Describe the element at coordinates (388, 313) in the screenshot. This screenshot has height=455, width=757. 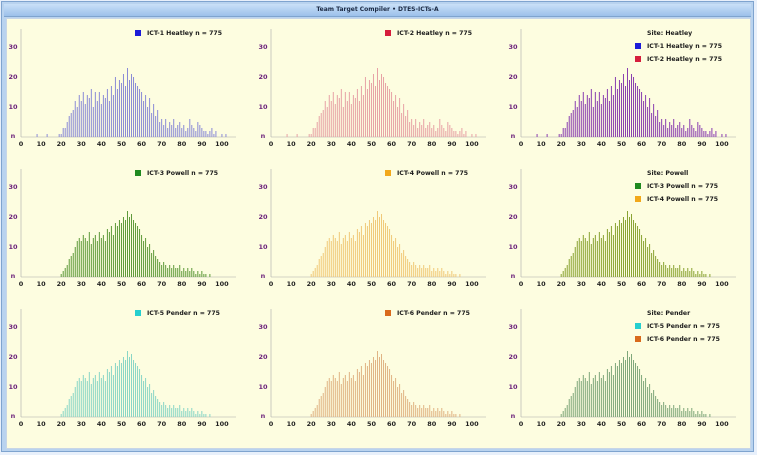
I see `legend-swatch` at that location.